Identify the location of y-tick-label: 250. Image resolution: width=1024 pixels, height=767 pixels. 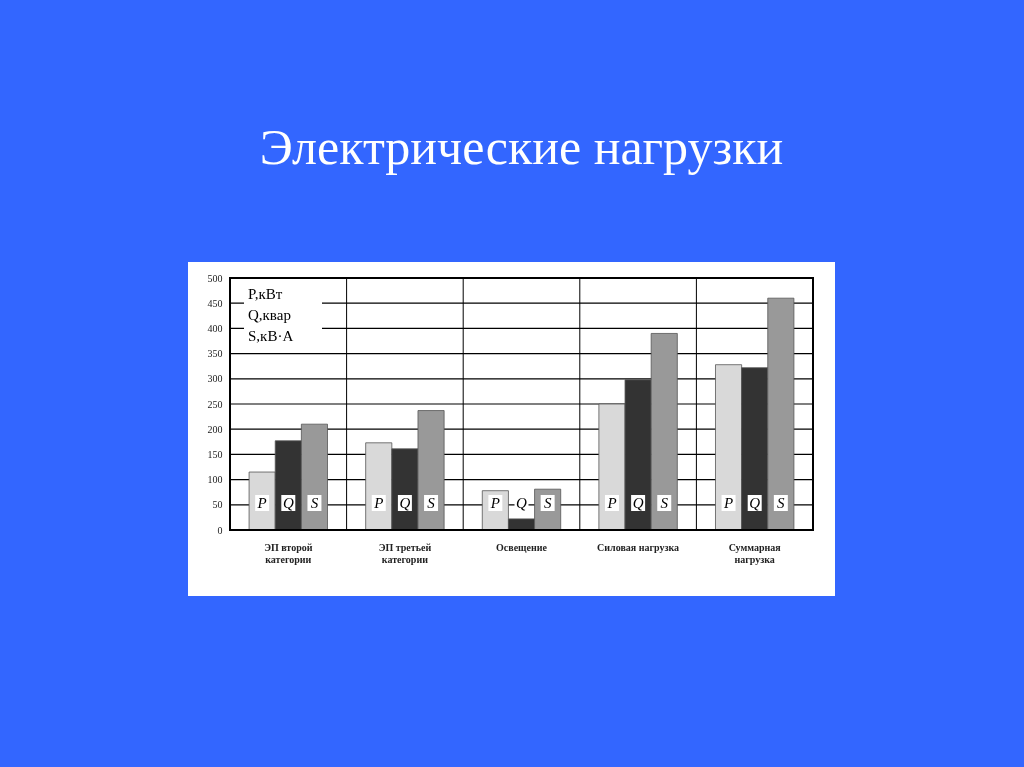
(215, 404).